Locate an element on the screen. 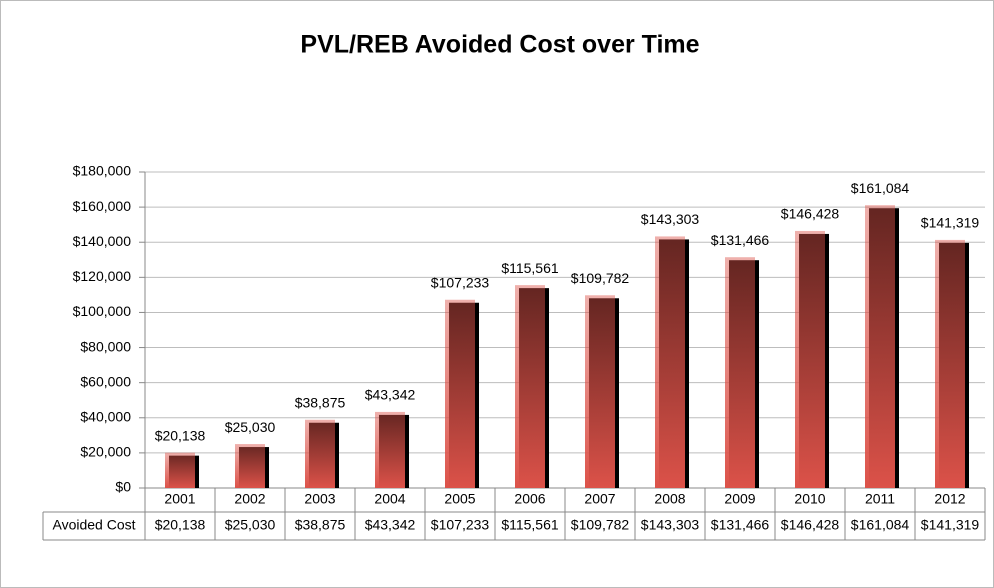  y-tick-label: $80,000 is located at coordinates (105, 346).